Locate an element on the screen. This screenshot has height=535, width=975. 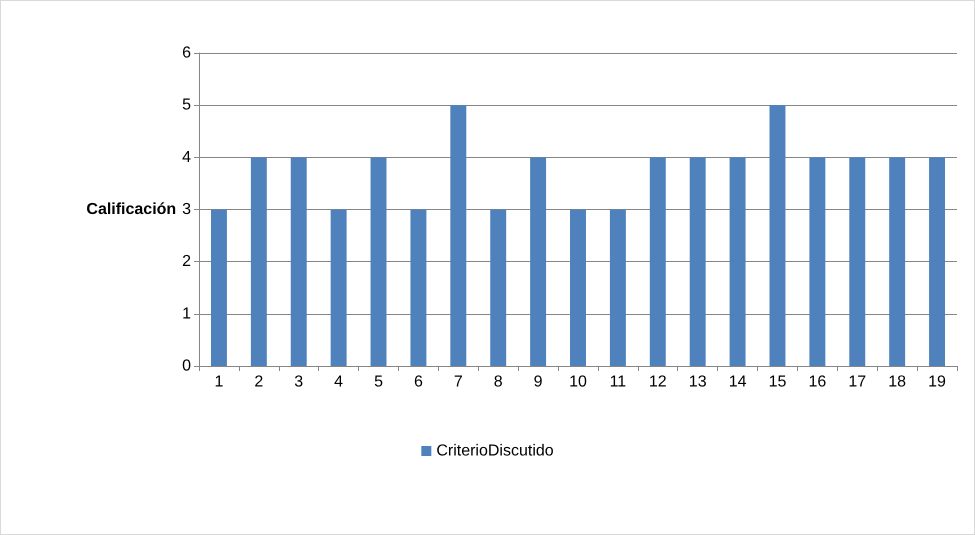
x-tick-label: 9 is located at coordinates (538, 382).